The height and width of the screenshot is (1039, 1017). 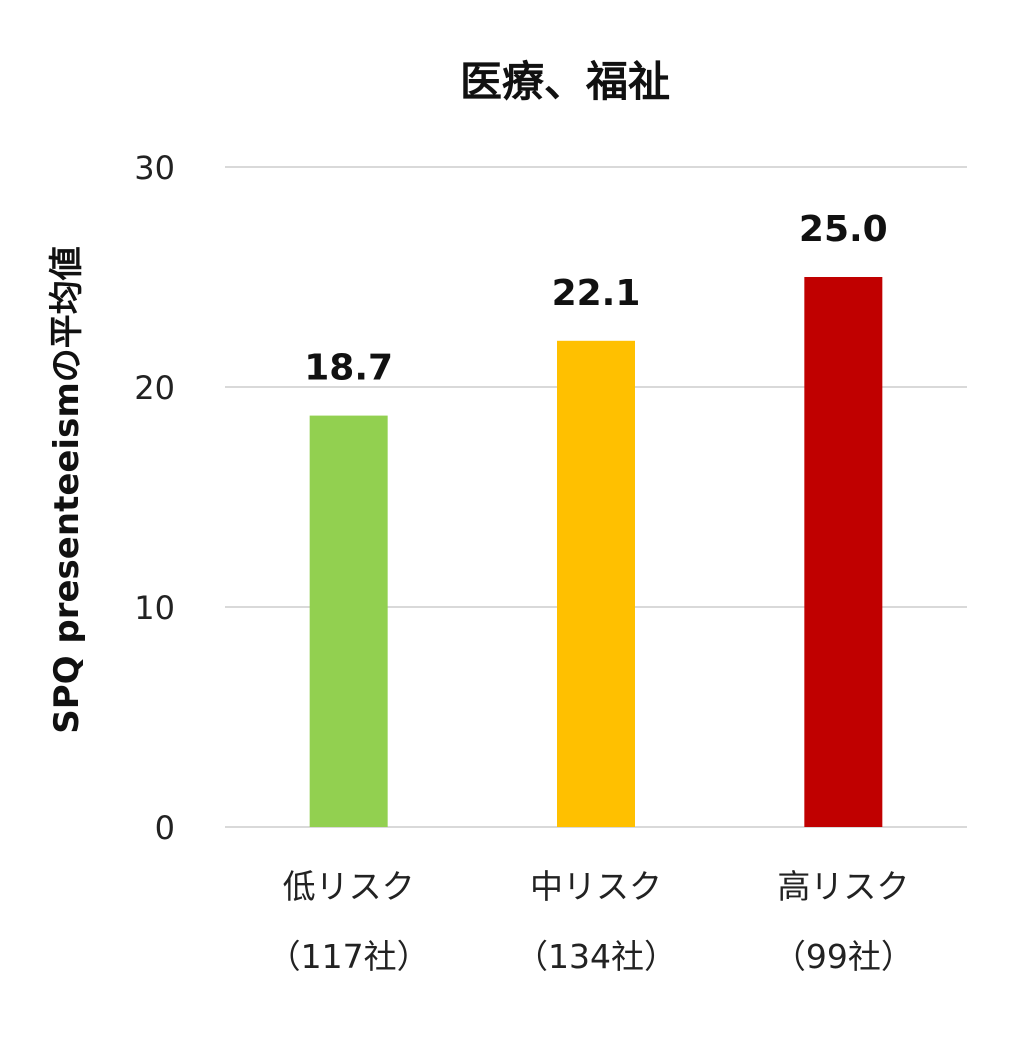 What do you see at coordinates (349, 956) in the screenshot?
I see `x-category-count: （117社）` at bounding box center [349, 956].